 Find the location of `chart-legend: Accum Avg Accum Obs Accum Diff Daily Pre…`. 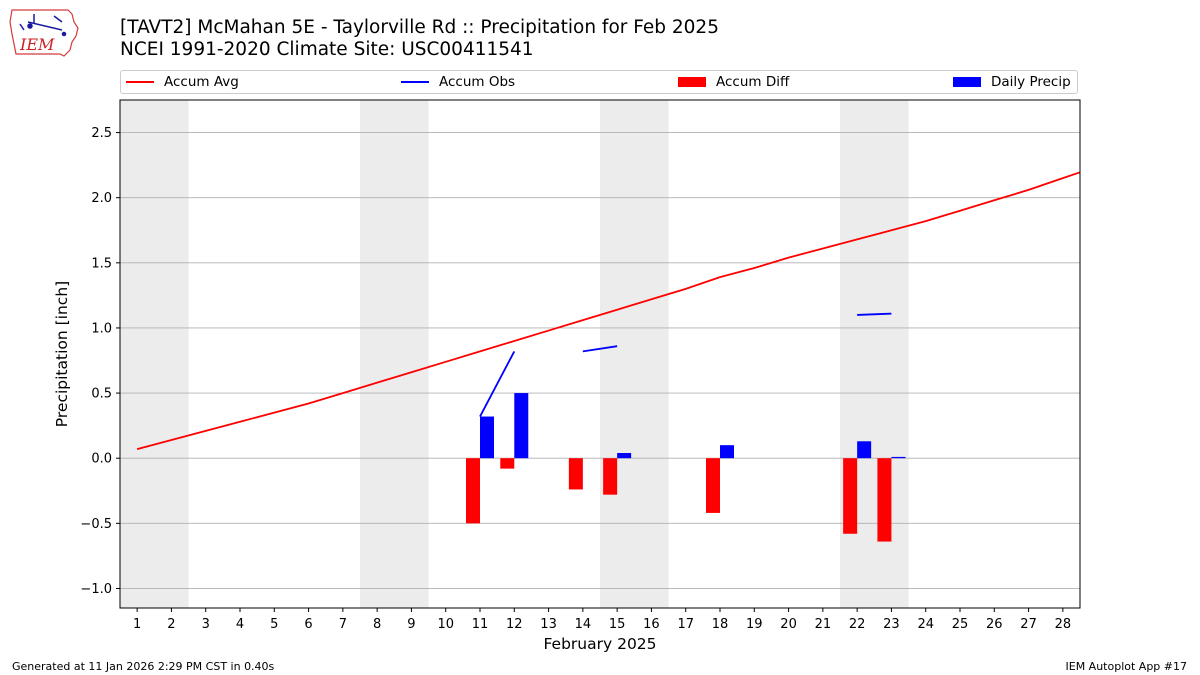

chart-legend: Accum Avg Accum Obs Accum Diff Daily Pre… is located at coordinates (599, 82).